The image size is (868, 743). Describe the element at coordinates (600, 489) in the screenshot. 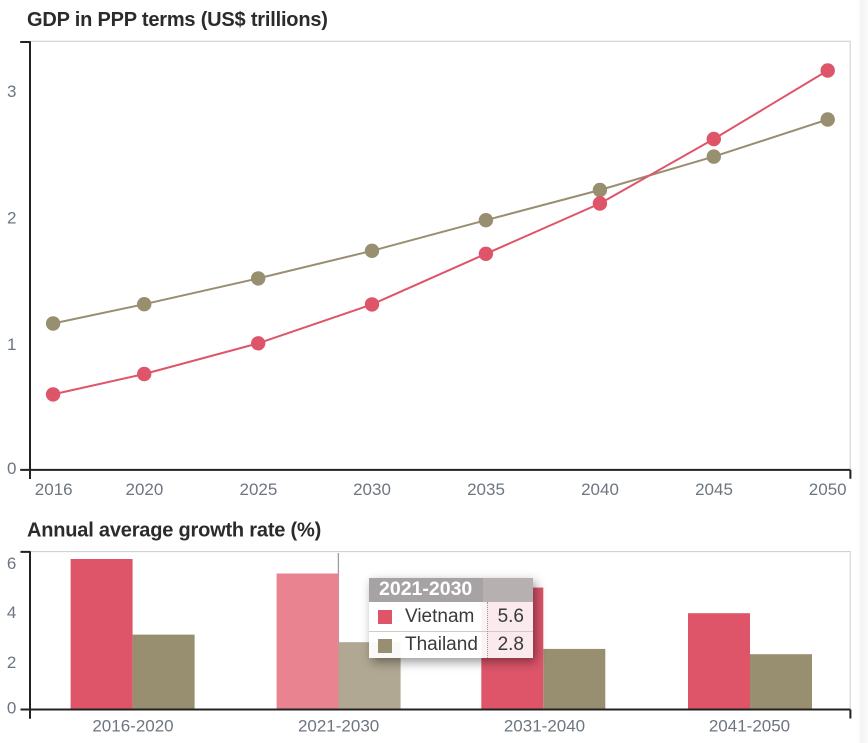

I see `svg-text: 2040` at that location.